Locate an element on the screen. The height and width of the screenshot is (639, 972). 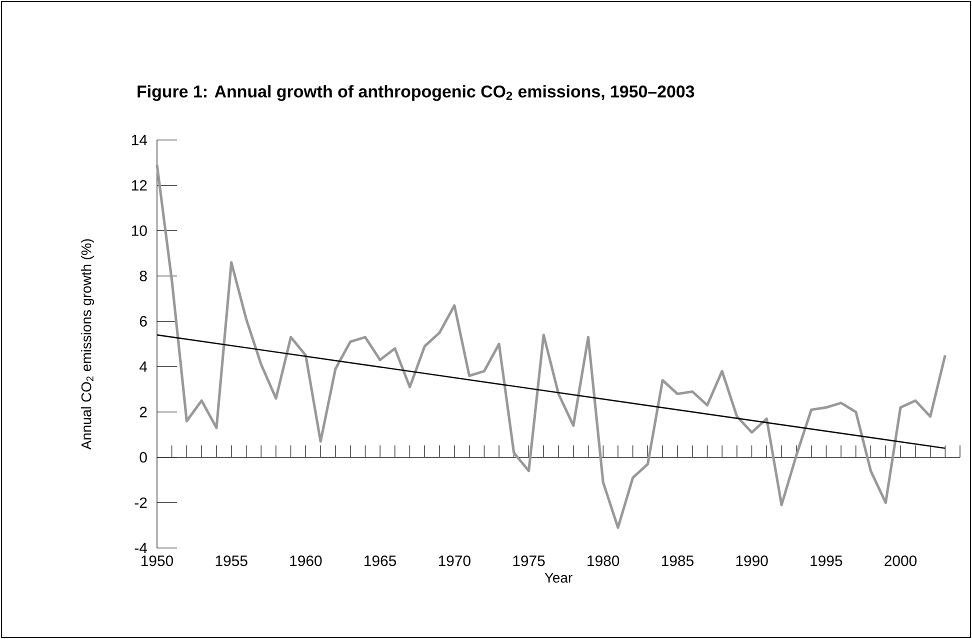
y-tick-label: -4 is located at coordinates (141, 548).